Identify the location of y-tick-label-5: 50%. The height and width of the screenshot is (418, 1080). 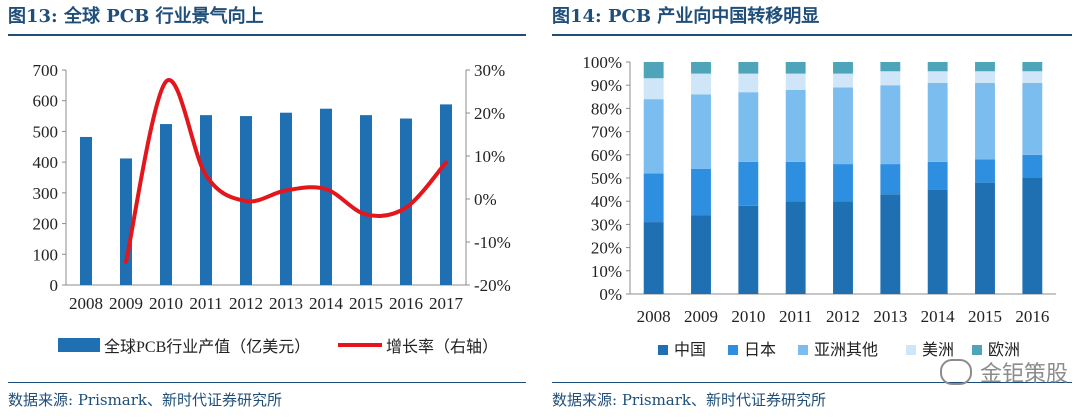
(606, 178).